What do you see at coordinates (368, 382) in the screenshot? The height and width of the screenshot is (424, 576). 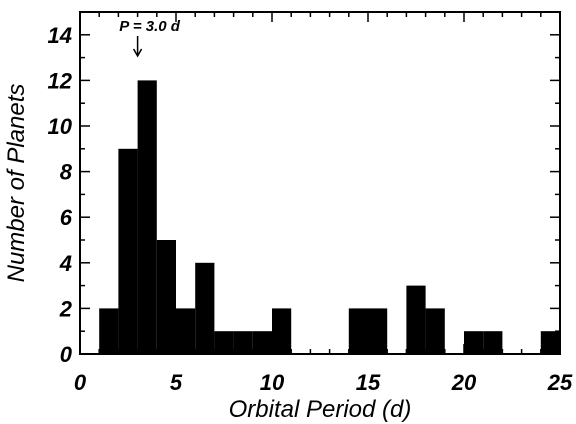 I see `x-tick-label: 15` at bounding box center [368, 382].